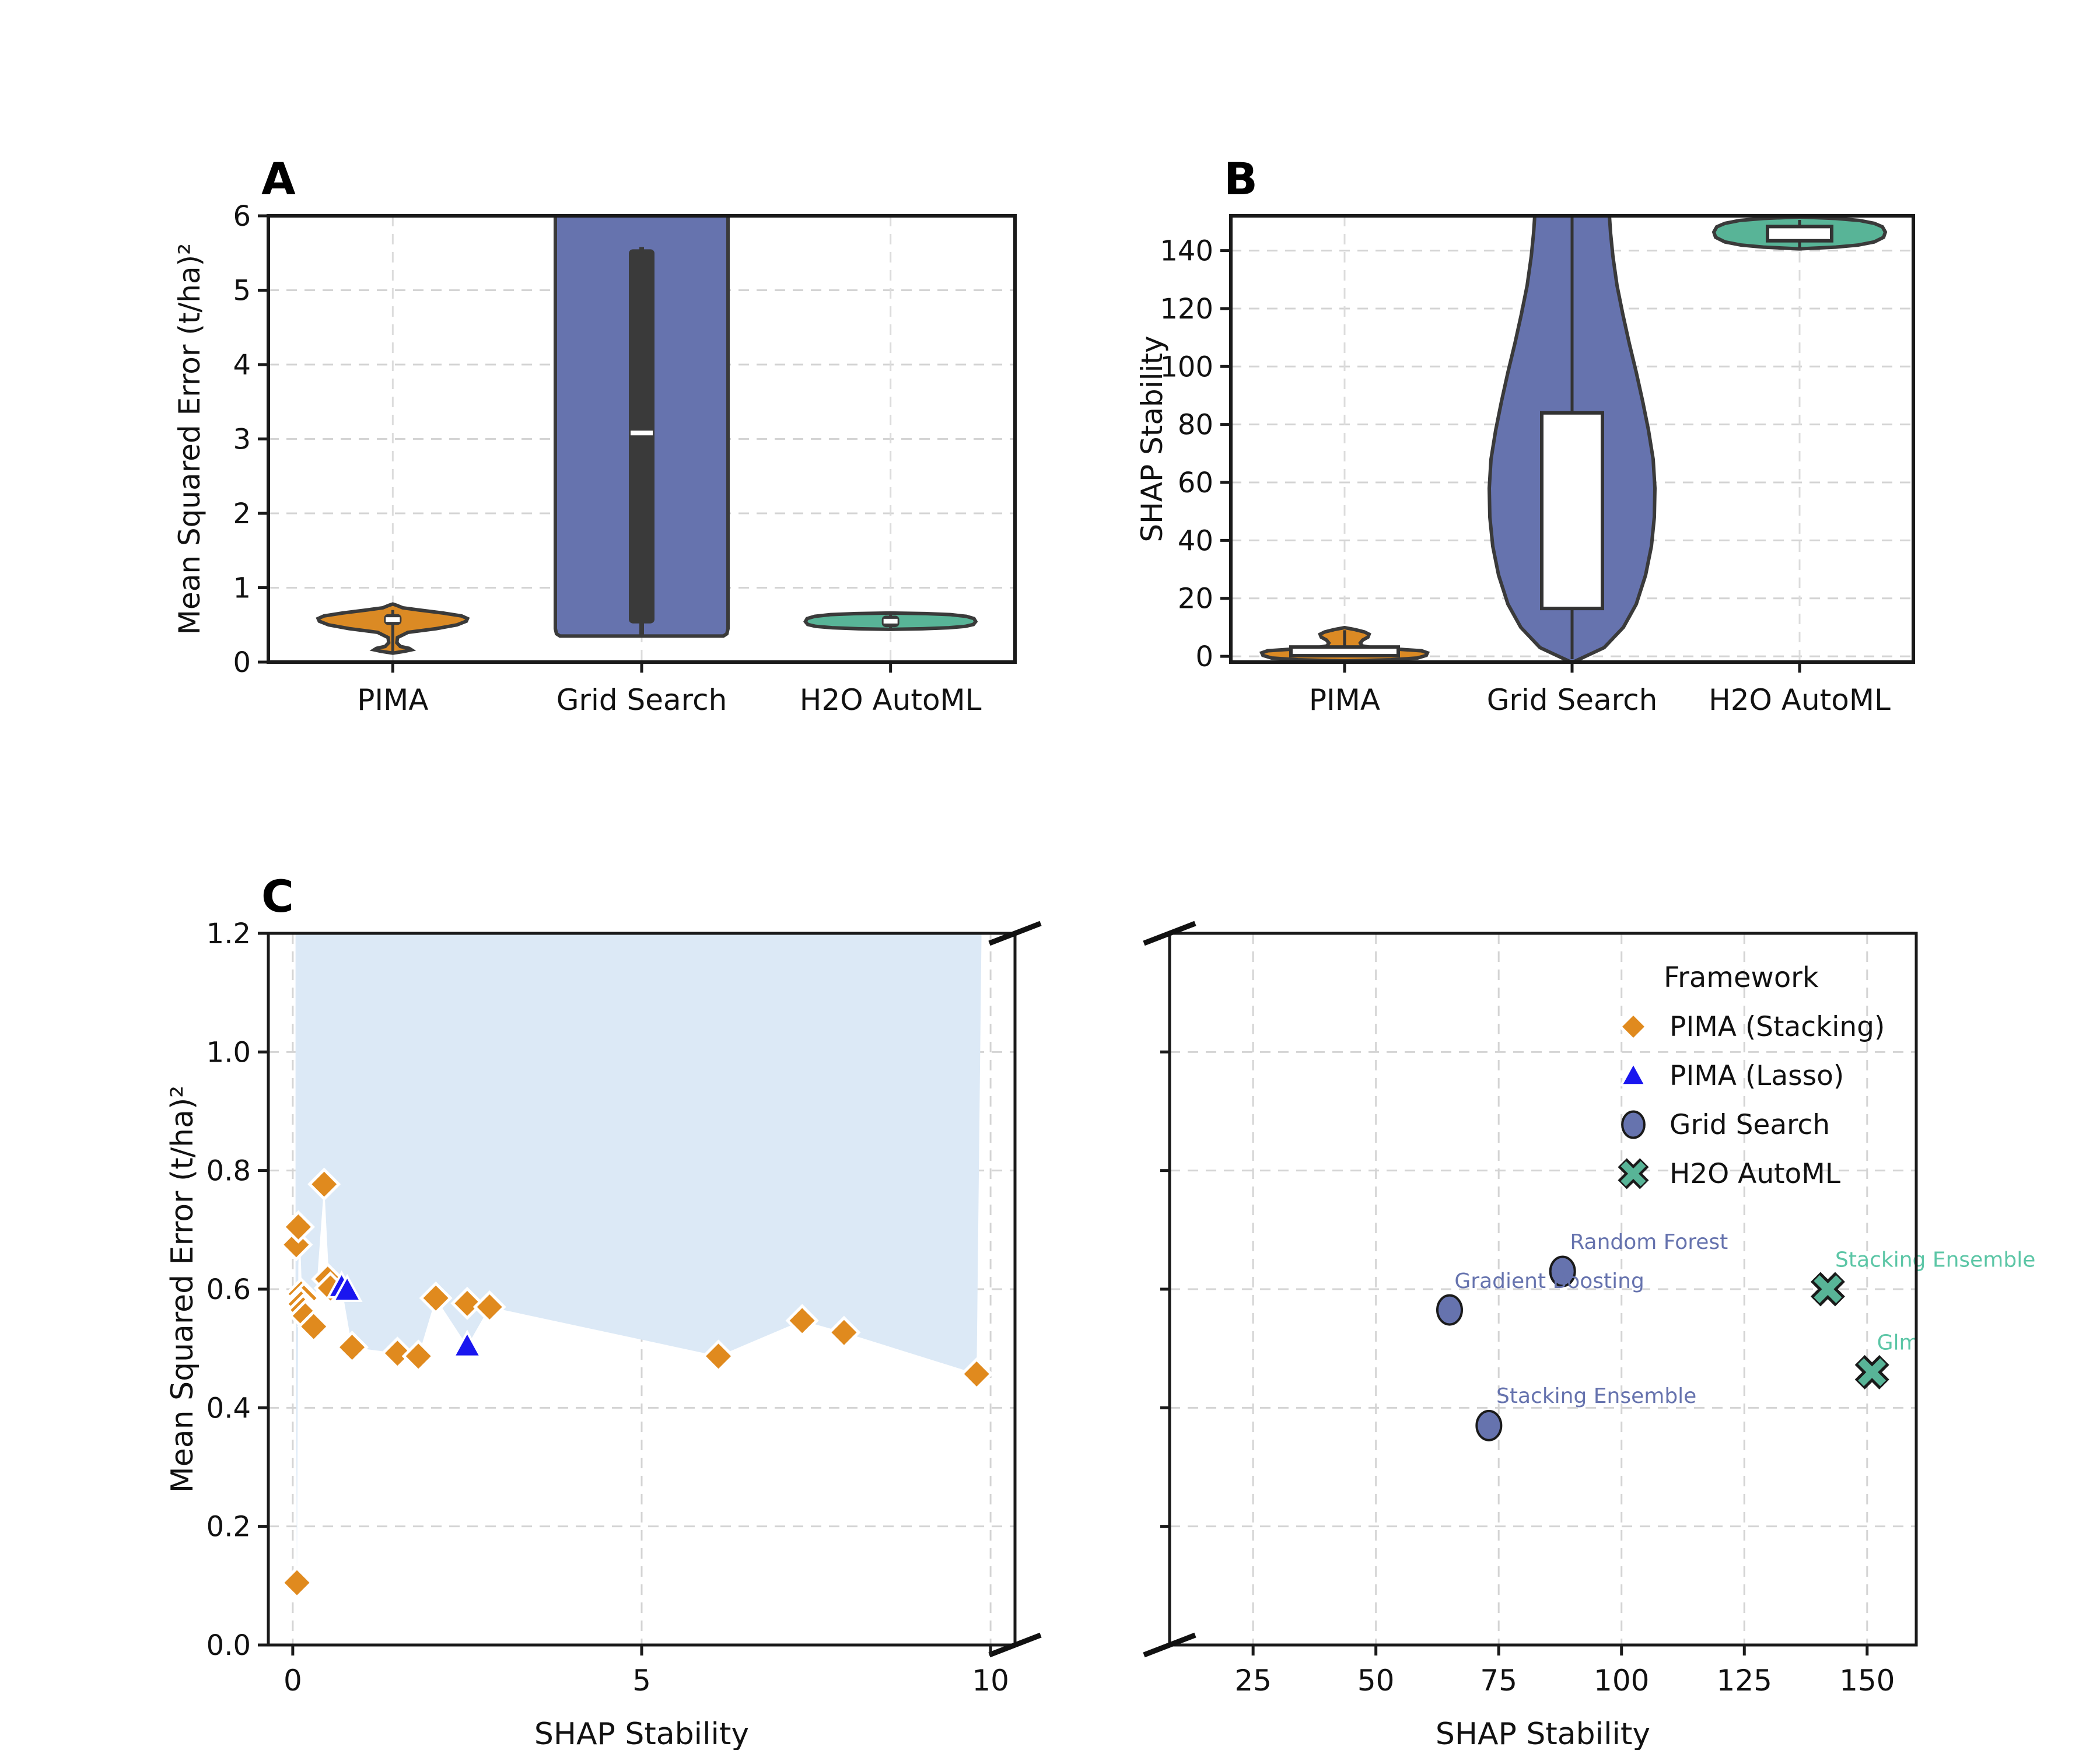  Describe the element at coordinates (1186, 309) in the screenshot. I see `y-tick-label: 120` at that location.